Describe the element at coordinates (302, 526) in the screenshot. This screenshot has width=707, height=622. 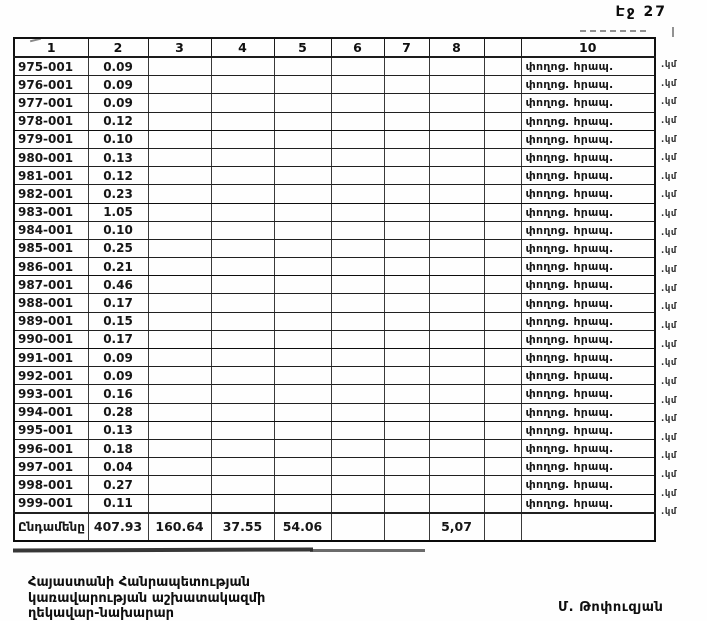
I see `totals-cell: 54.06` at that location.